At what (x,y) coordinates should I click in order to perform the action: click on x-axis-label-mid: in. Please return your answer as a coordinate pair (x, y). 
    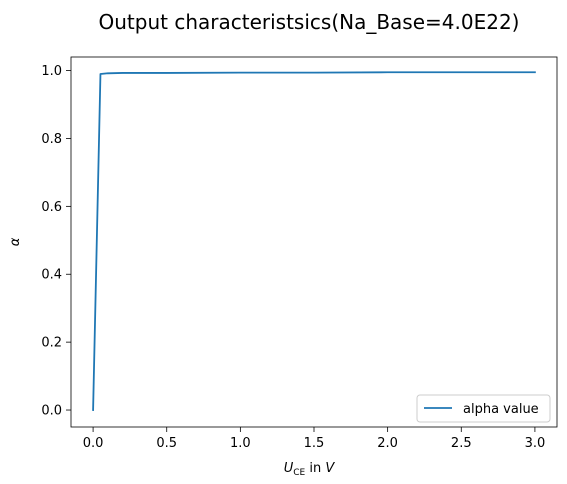
    Looking at the image, I should click on (315, 468).